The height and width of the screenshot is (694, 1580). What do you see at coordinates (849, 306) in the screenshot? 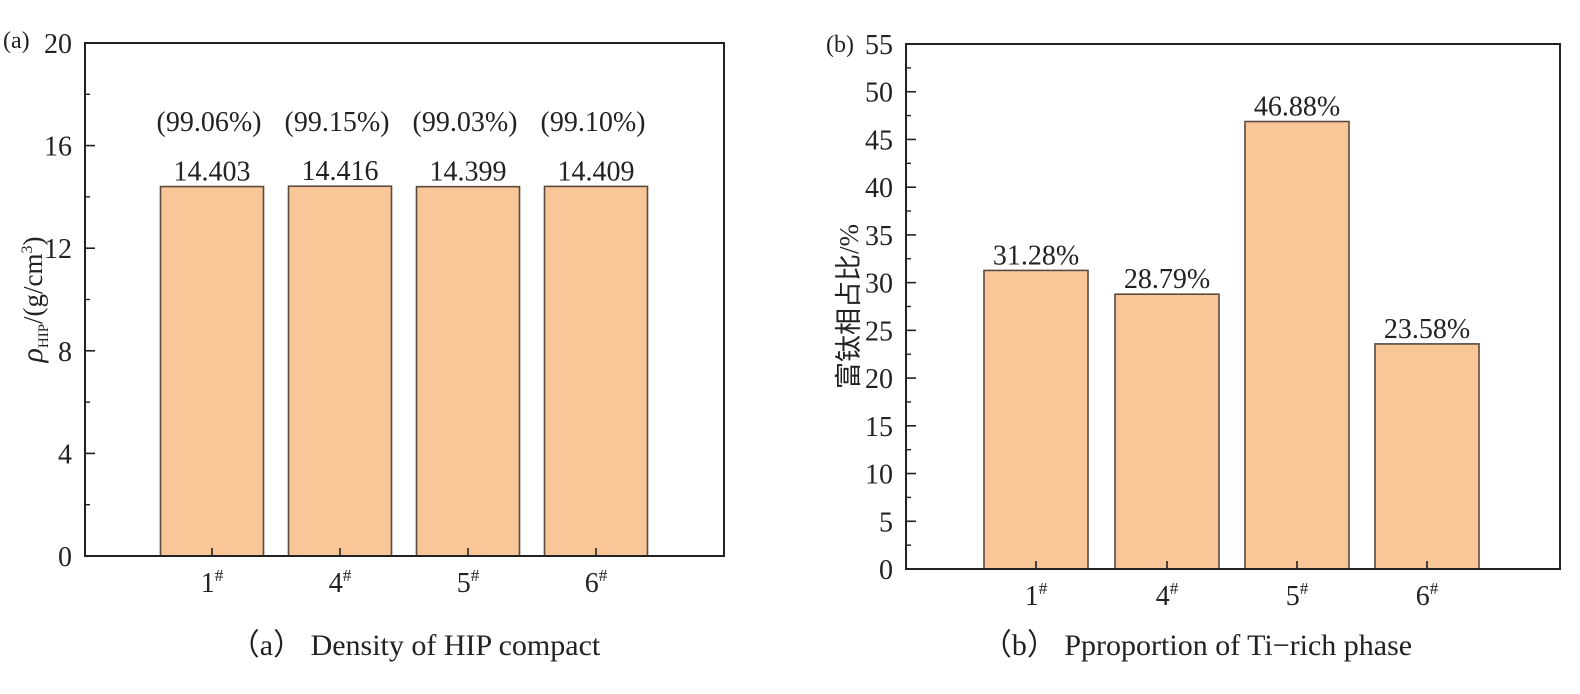
I see `y-axis-label: 富钛相占比/%` at bounding box center [849, 306].